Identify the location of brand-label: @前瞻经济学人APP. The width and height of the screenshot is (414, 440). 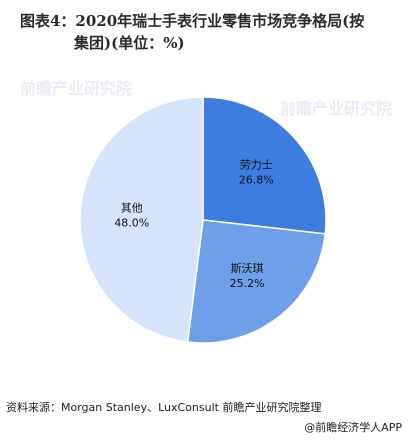
(353, 427).